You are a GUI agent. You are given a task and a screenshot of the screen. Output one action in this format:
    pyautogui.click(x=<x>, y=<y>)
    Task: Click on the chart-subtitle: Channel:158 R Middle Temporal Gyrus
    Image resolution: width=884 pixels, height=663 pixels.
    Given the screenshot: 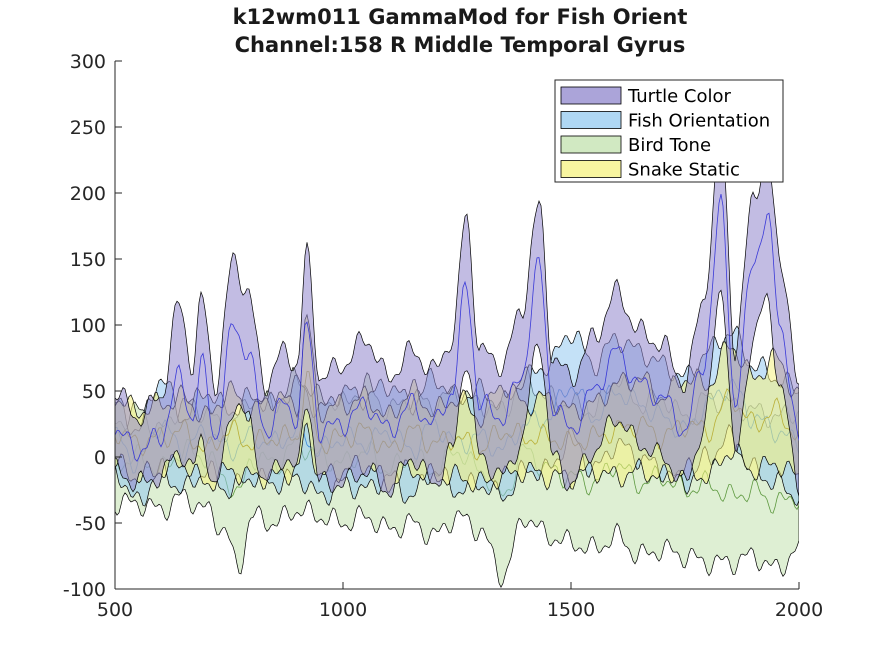 What is the action you would take?
    pyautogui.click(x=460, y=45)
    